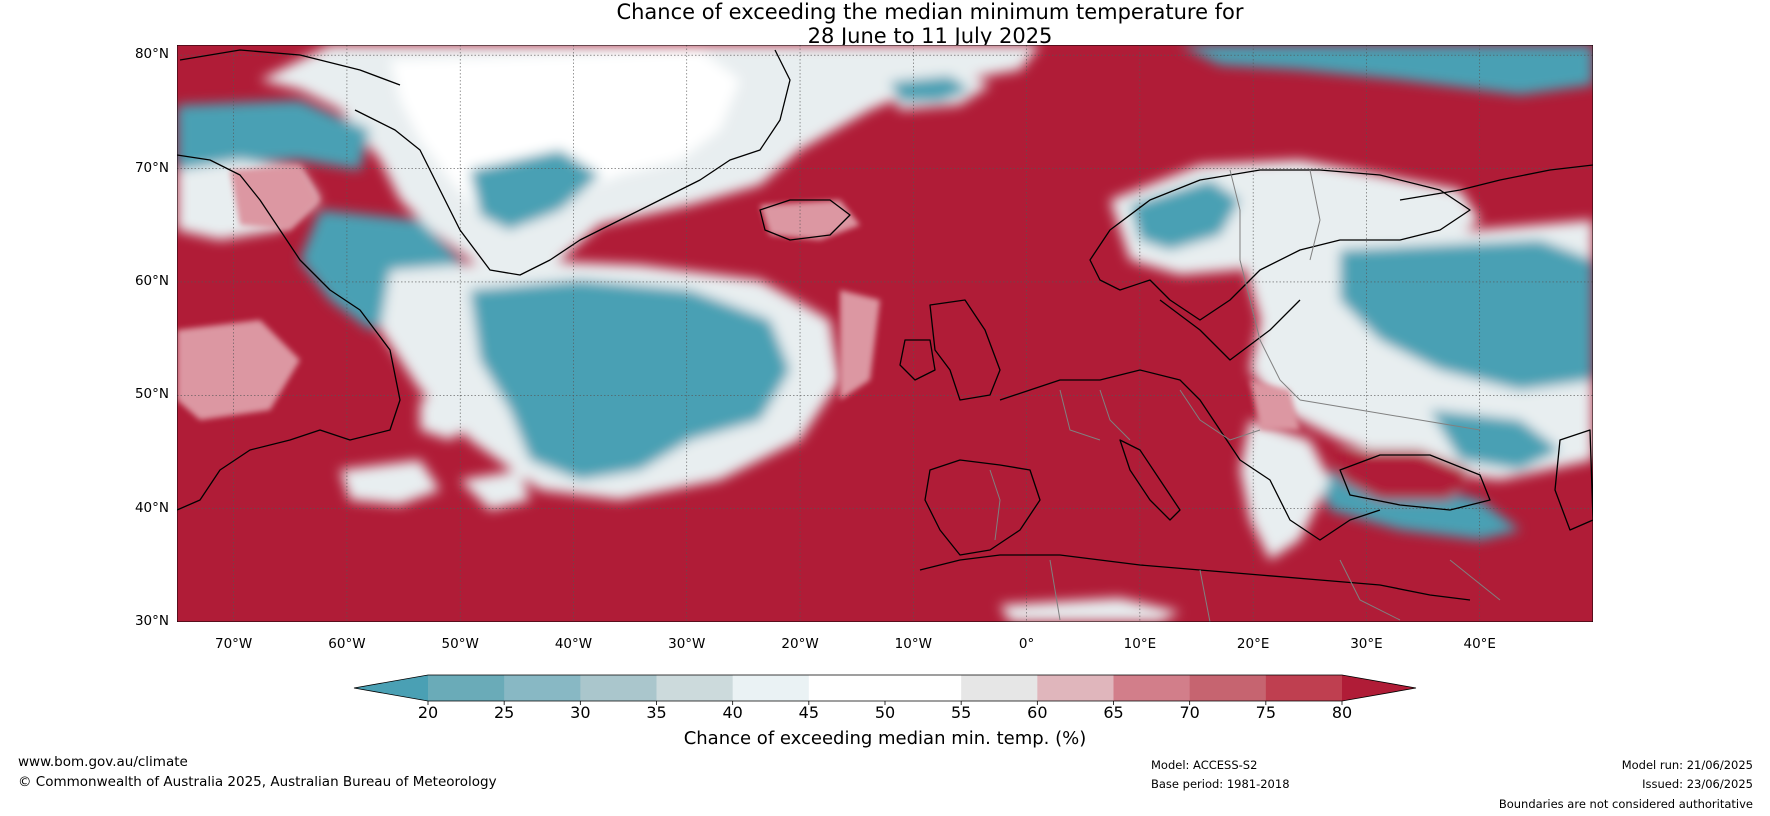  I want to click on baffin-teal, so click(273, 135).